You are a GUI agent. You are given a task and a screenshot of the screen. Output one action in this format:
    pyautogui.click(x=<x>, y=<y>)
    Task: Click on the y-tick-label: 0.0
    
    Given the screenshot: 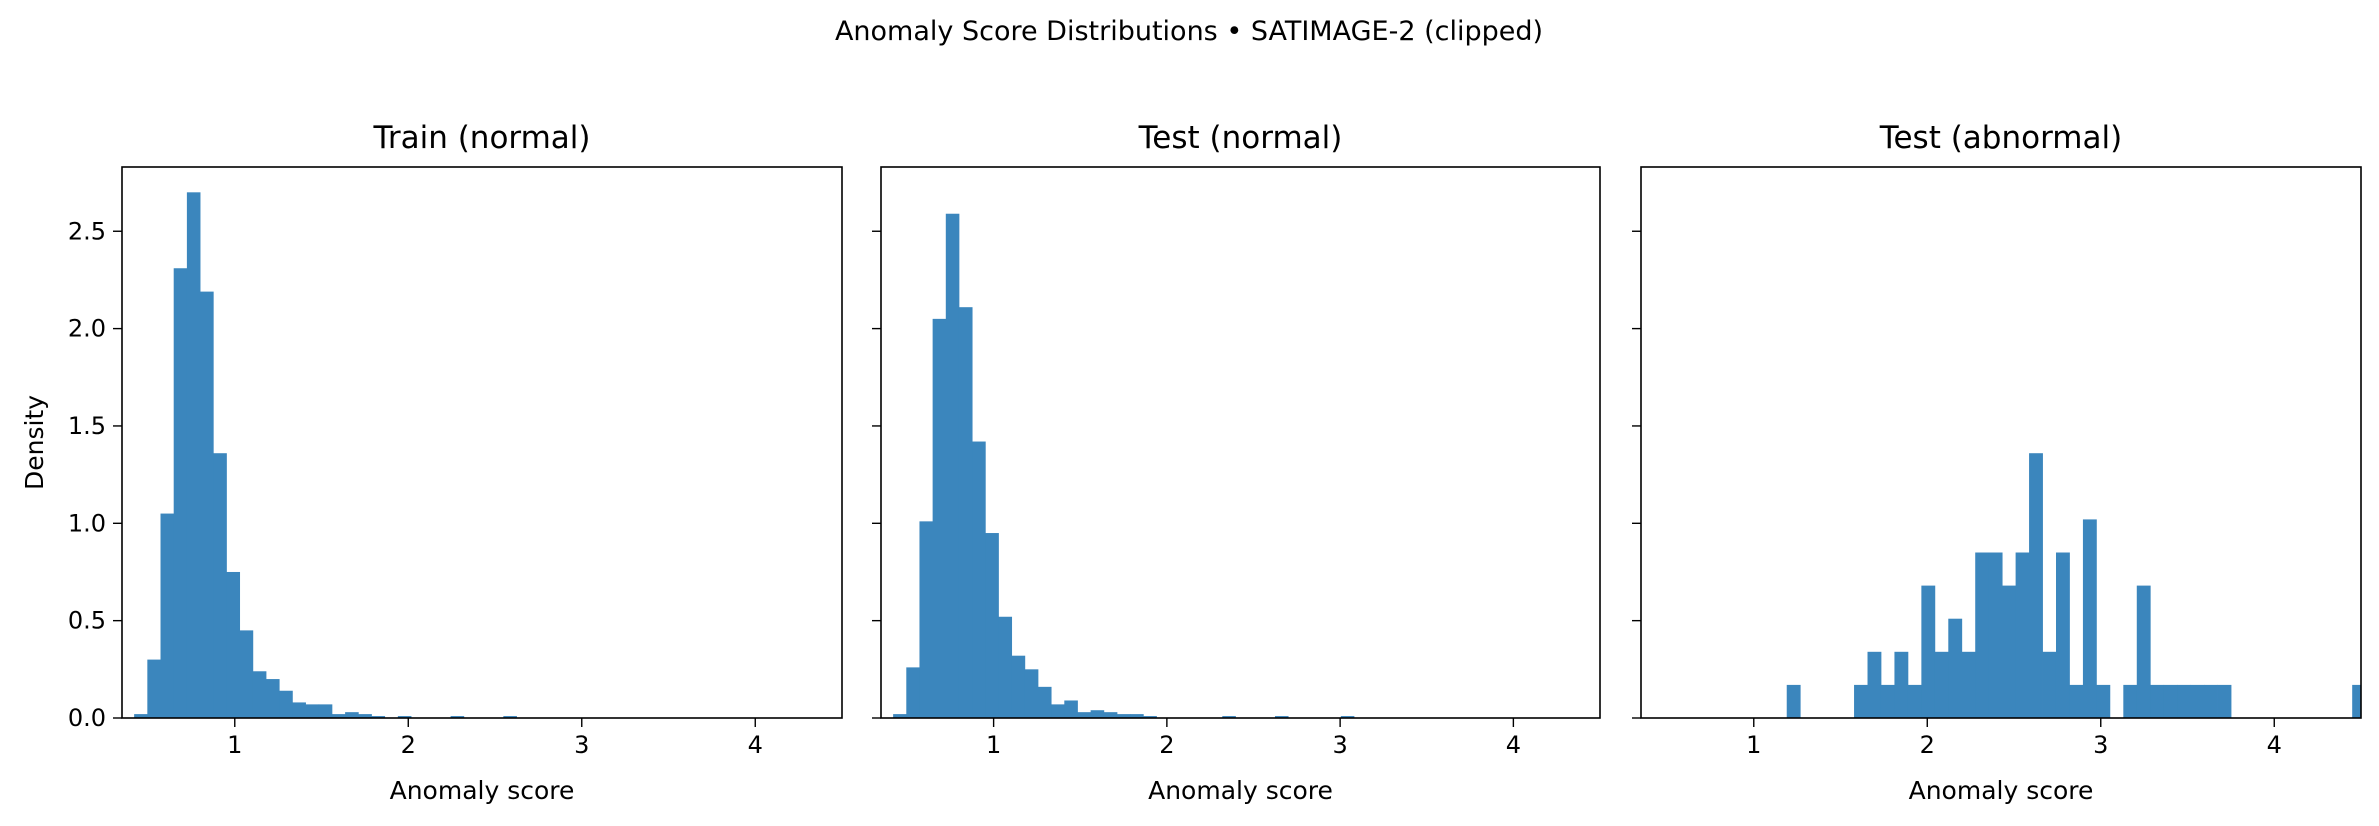 What is the action you would take?
    pyautogui.click(x=87, y=718)
    